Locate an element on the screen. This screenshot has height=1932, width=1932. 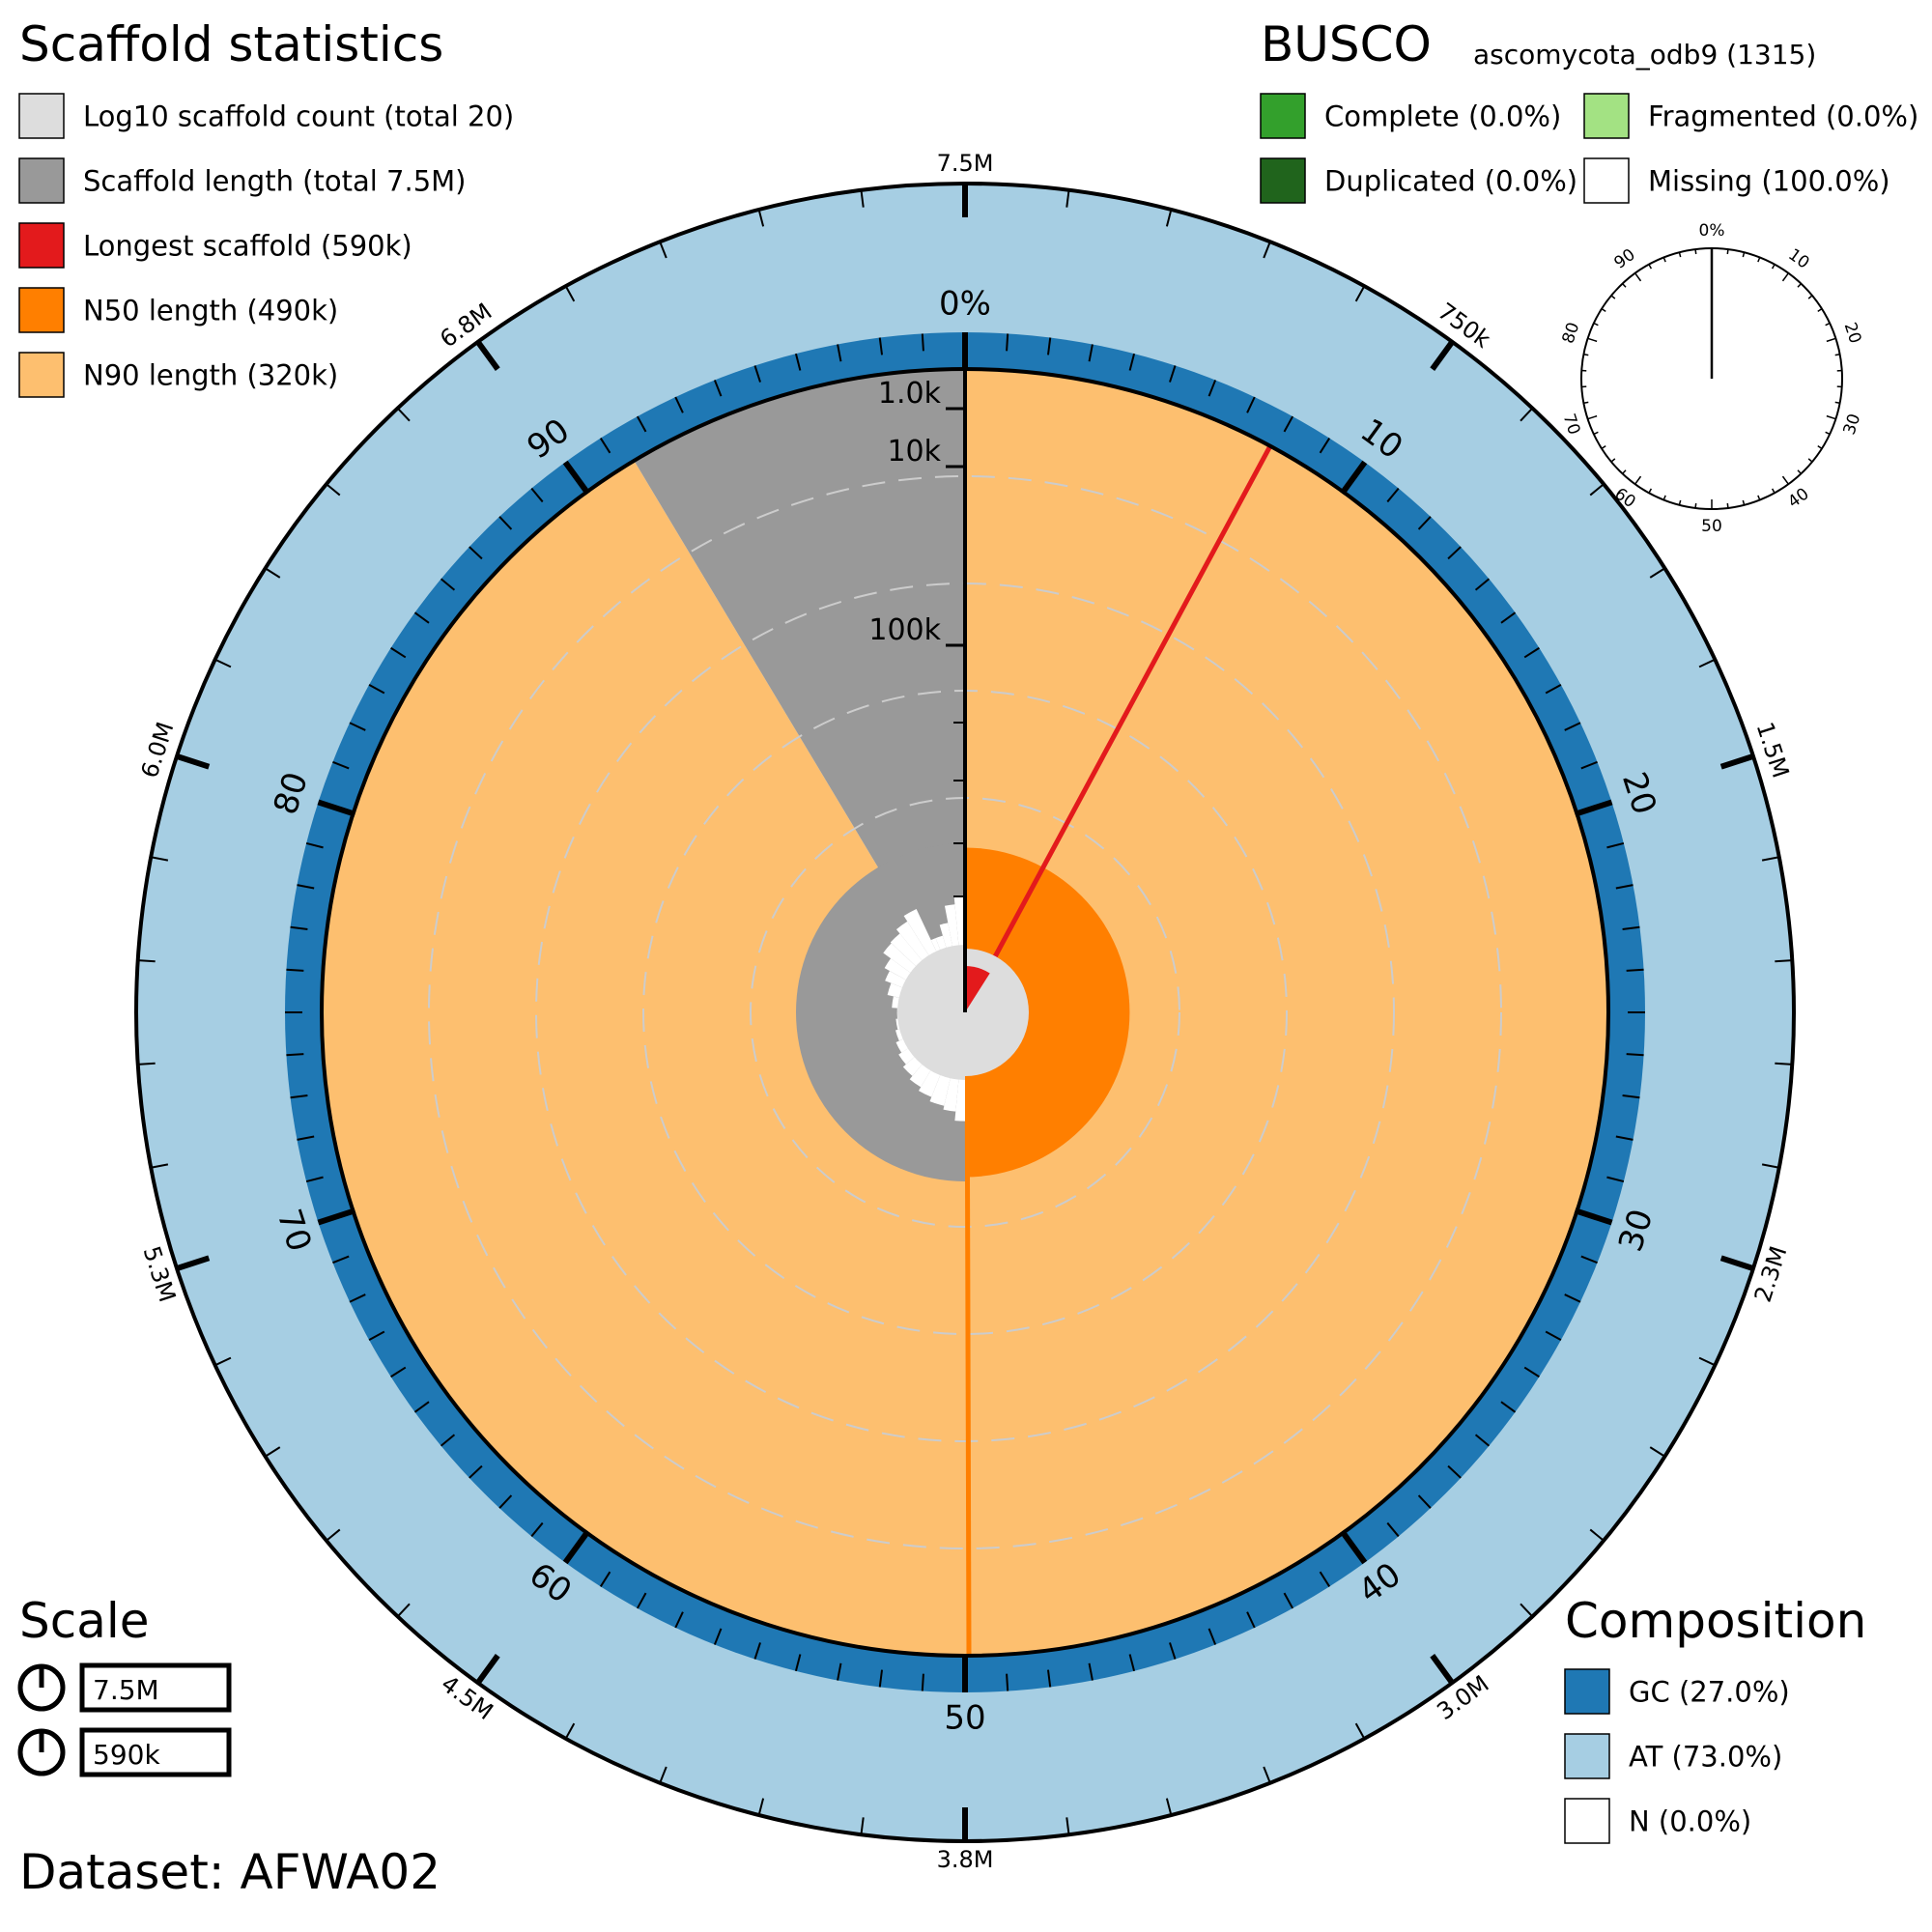
legend-label: Scaffold length (total 7.5M) is located at coordinates (274, 181).